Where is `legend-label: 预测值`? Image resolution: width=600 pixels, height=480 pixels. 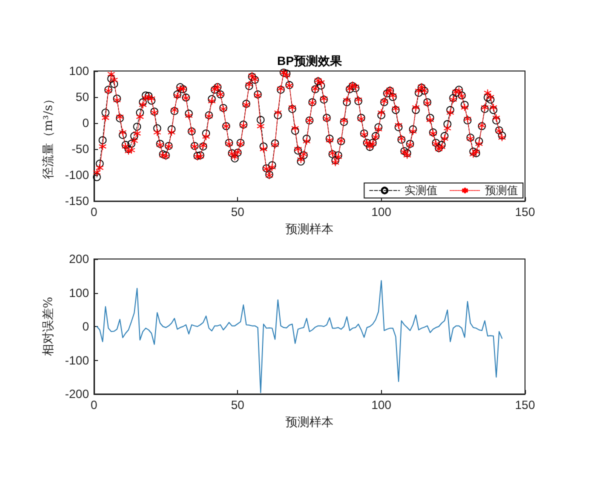 legend-label: 预测值 is located at coordinates (501, 190).